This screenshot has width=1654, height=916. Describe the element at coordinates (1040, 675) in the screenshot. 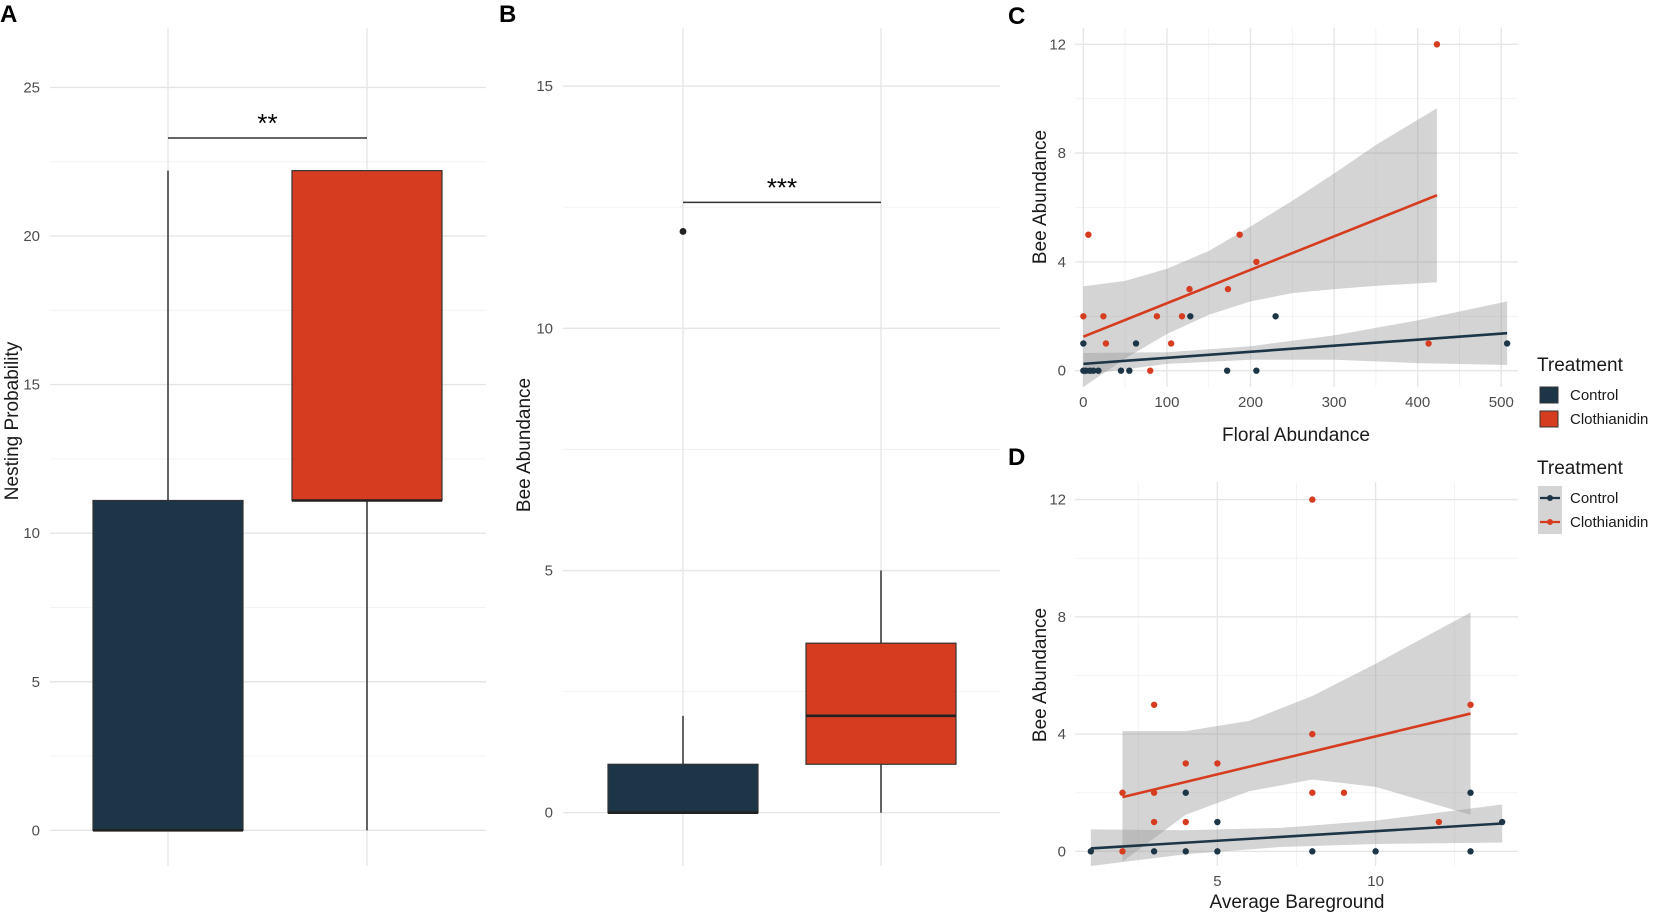

I see `y-axis-title-d: Bee Abundance` at that location.